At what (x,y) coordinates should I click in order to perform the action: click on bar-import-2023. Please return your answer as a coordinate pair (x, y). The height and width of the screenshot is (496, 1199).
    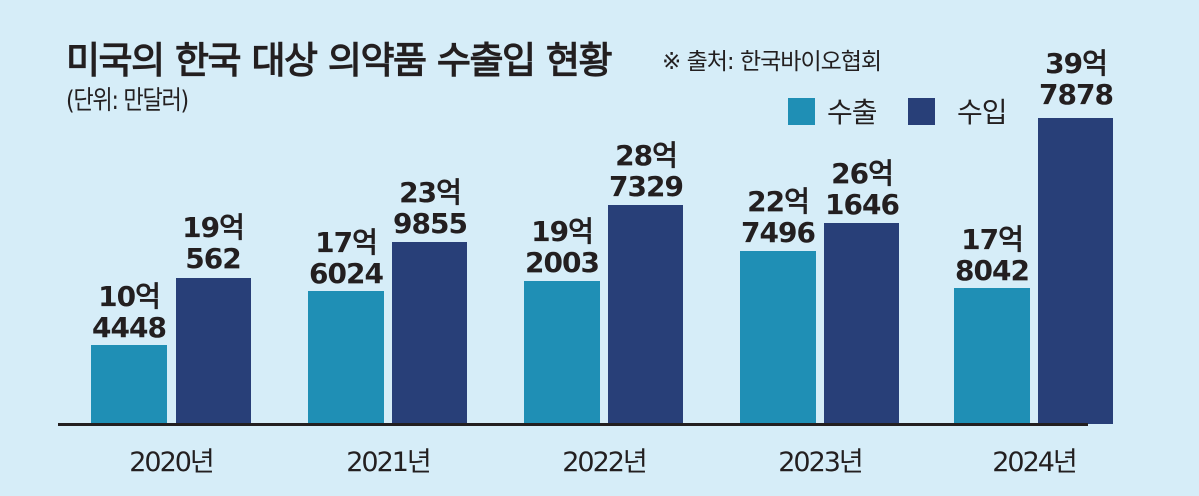
    Looking at the image, I should click on (861, 323).